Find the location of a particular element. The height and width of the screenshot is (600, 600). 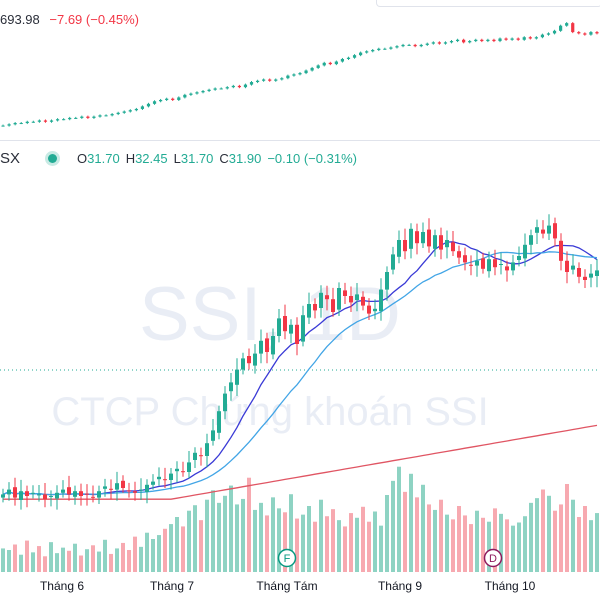

top-panel-tab is located at coordinates (488, 3).